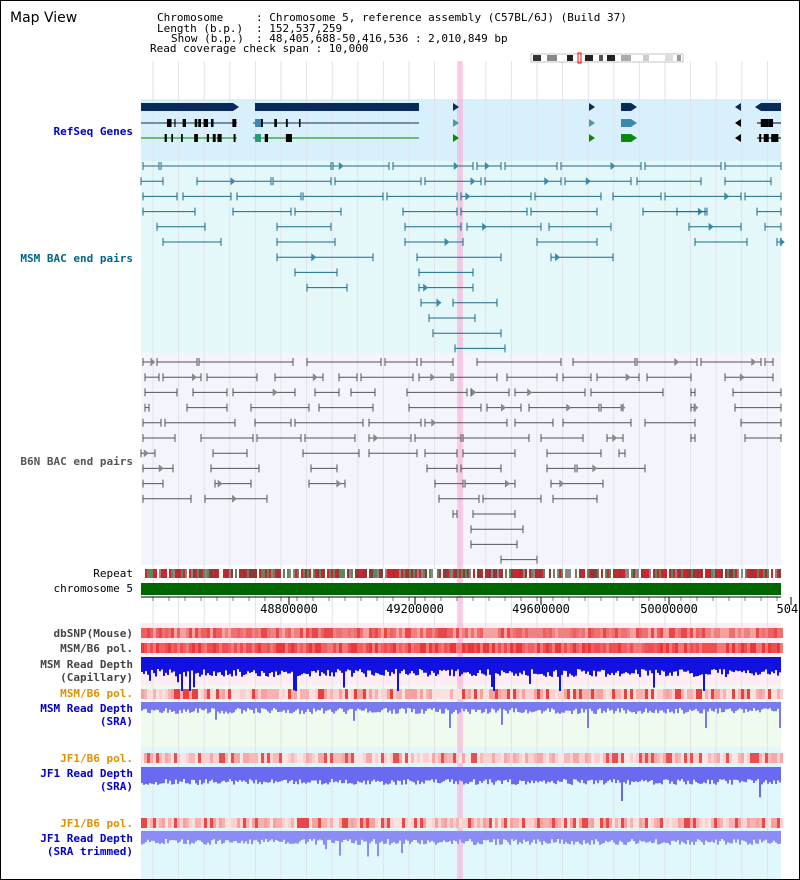 This screenshot has width=800, height=880. What do you see at coordinates (86, 838) in the screenshot?
I see `track-label-jf1-depth-trim-1: JF1 Read Depth` at bounding box center [86, 838].